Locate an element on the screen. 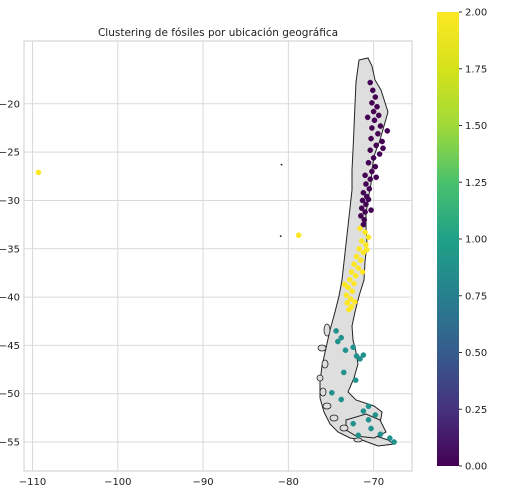 The width and height of the screenshot is (517, 504). black-markers is located at coordinates (281, 200).